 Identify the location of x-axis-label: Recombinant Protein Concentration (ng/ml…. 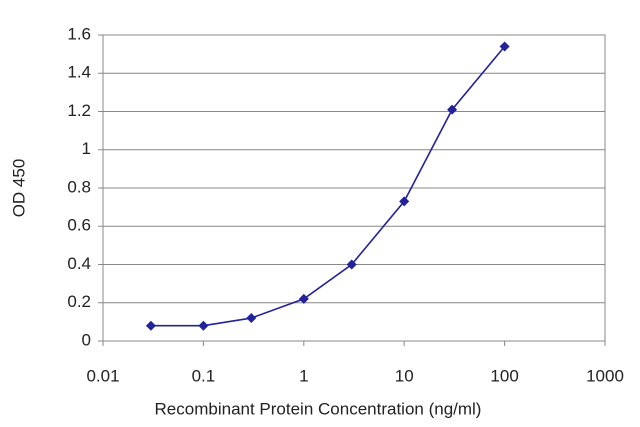
(318, 408).